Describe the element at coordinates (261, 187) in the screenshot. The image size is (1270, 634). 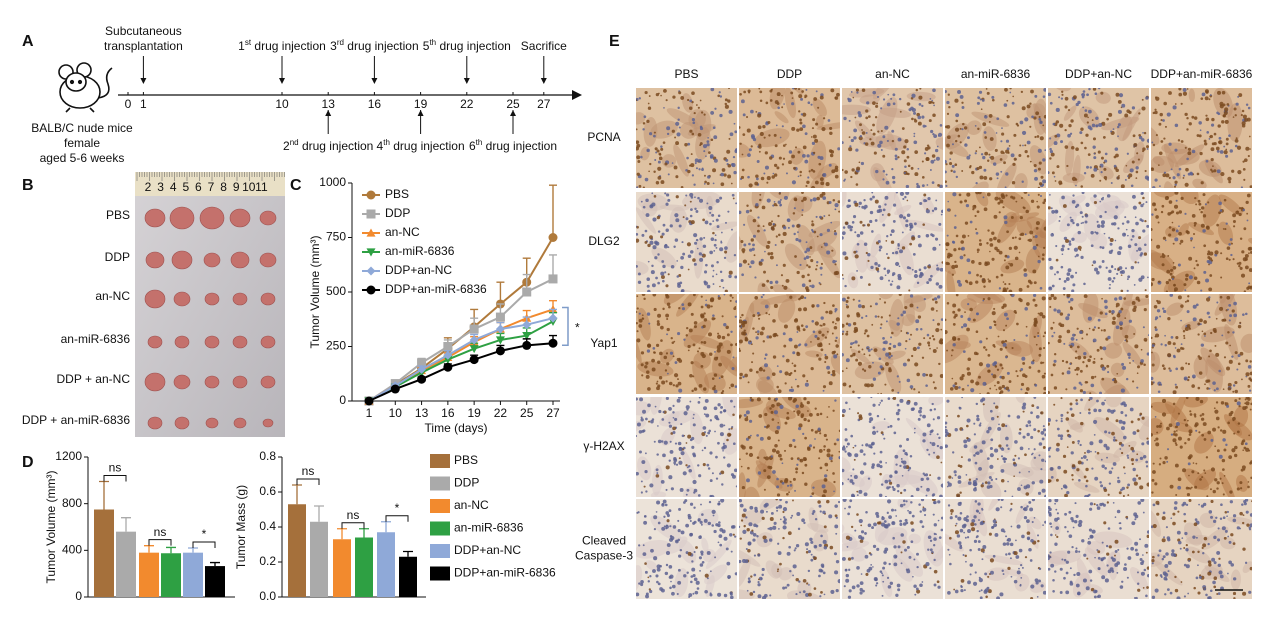
I see `ruler-number: 11` at that location.